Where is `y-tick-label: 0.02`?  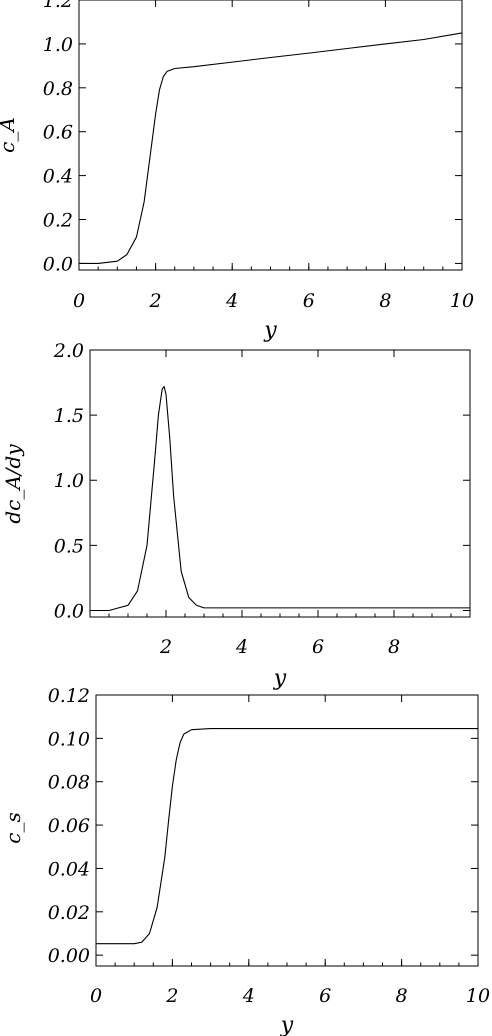
y-tick-label: 0.02 is located at coordinates (69, 913).